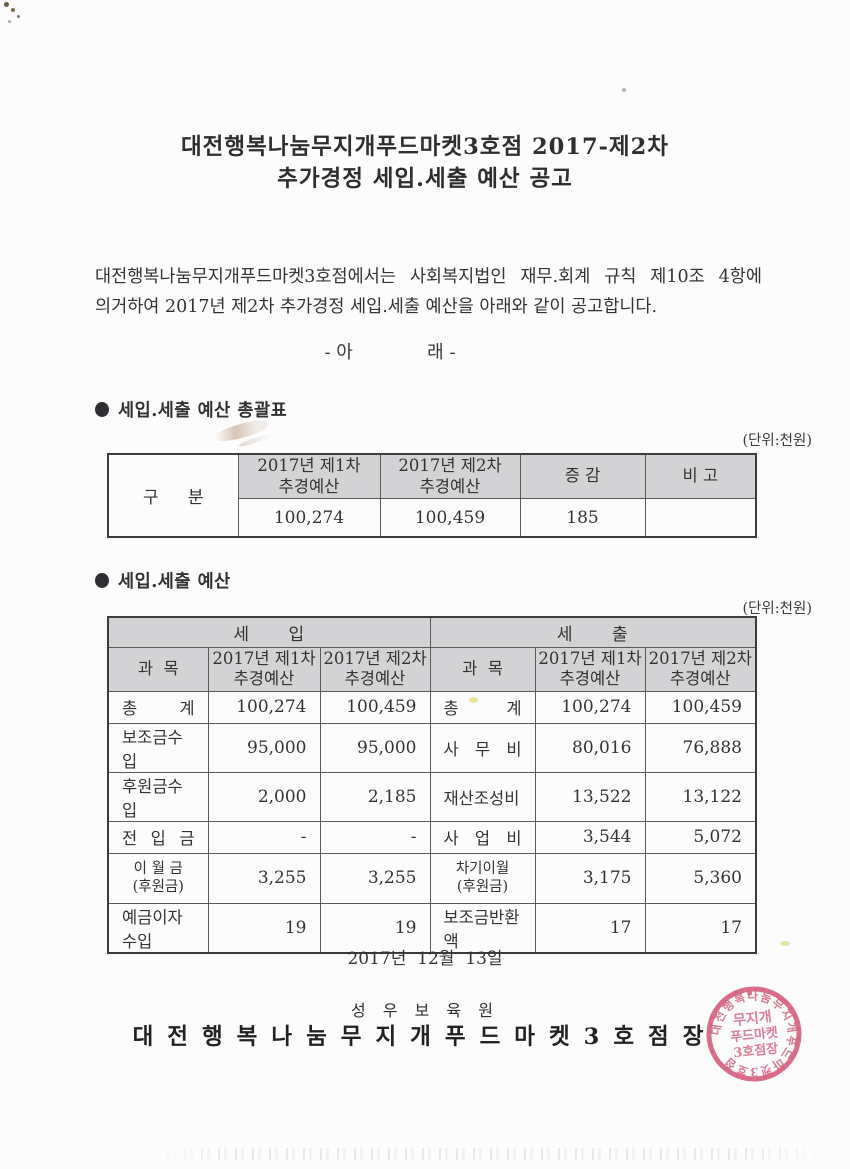 The height and width of the screenshot is (1169, 850). What do you see at coordinates (482, 669) in the screenshot?
I see `budget-col-expense-account: 과 목` at bounding box center [482, 669].